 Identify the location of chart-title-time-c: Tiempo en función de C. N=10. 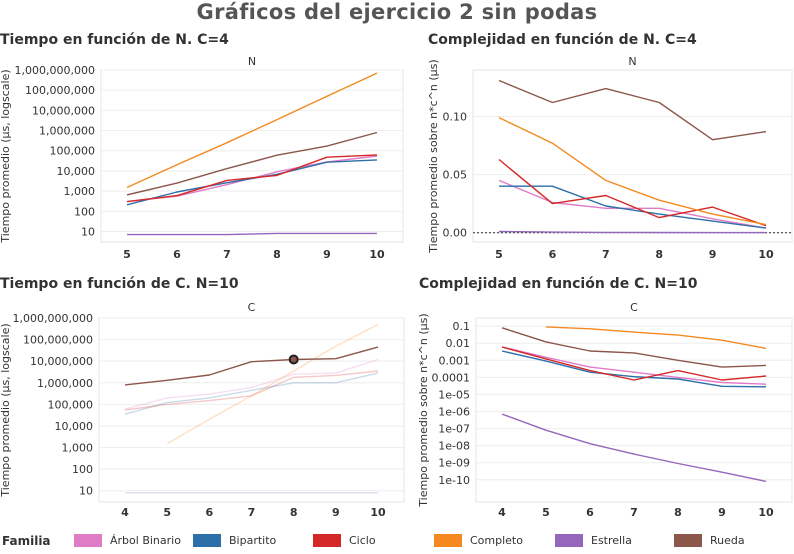
(119, 284).